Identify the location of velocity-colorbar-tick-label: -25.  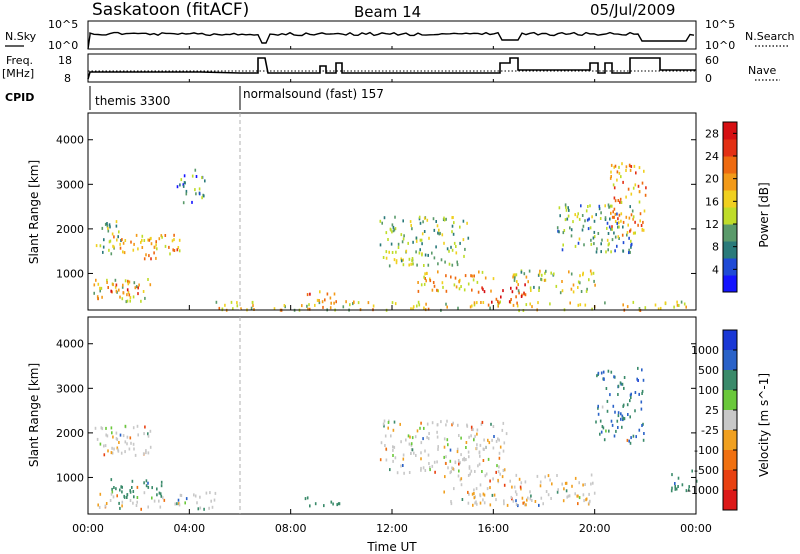
(710, 430).